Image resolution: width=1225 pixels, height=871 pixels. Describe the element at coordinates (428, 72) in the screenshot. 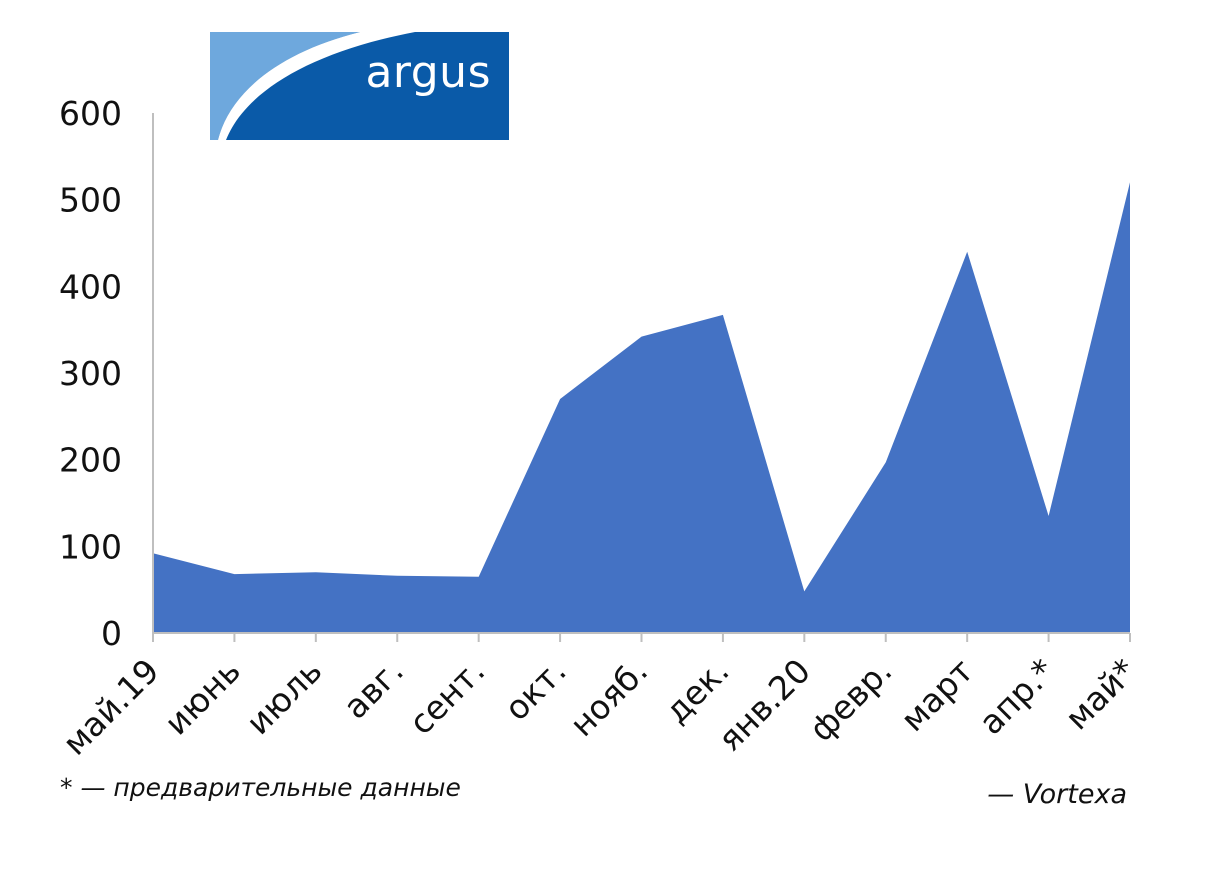

I see `logo-wordmark: argus` at that location.